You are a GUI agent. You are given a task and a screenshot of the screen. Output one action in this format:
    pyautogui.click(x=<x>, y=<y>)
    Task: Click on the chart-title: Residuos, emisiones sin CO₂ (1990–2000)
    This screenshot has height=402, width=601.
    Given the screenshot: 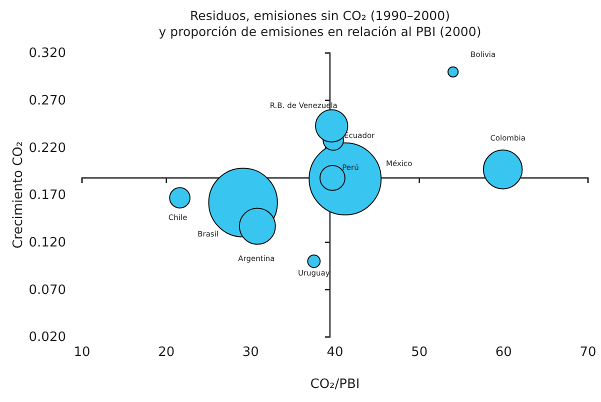 What is the action you would take?
    pyautogui.click(x=320, y=15)
    